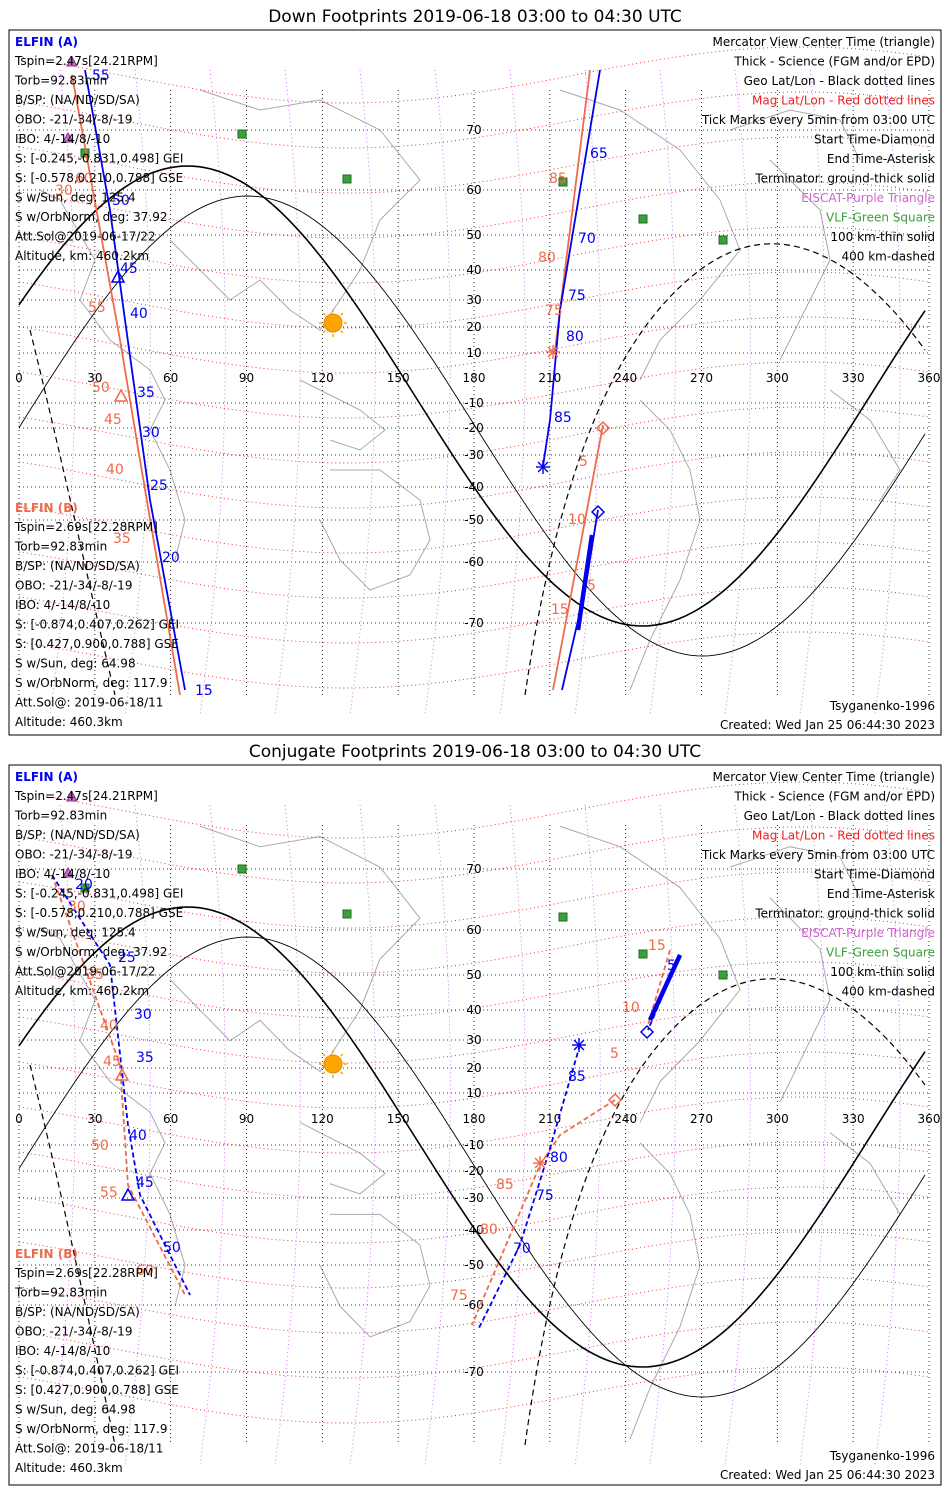 The width and height of the screenshot is (950, 1500). I want to click on lat-tick-label: 10, so click(473, 1093).